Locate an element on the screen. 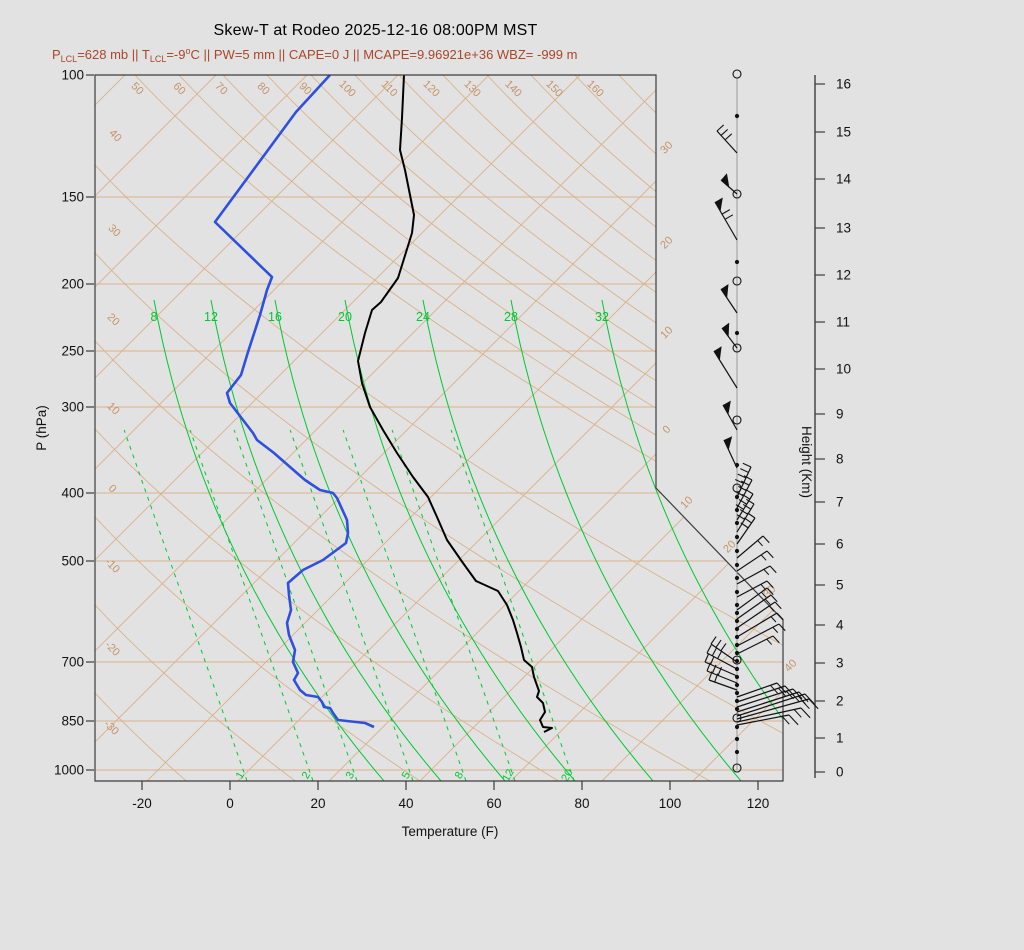  svg-text: 1000 is located at coordinates (69, 770).